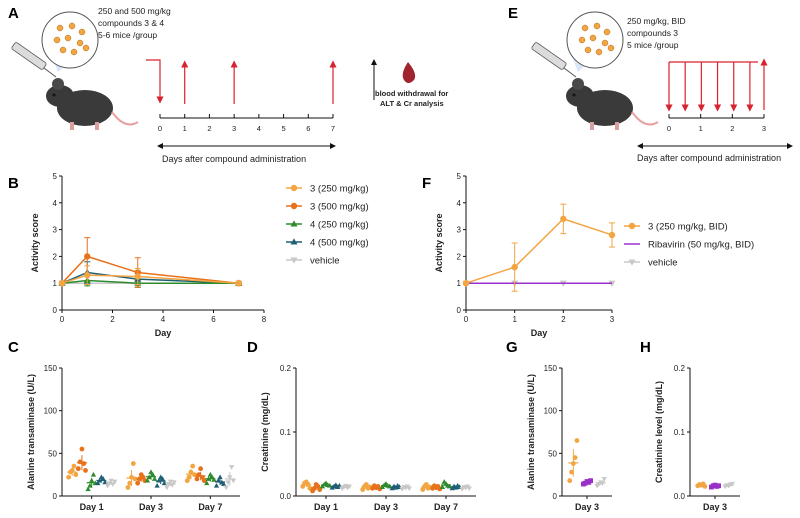 The image size is (800, 518). Describe the element at coordinates (680, 368) in the screenshot. I see `y-tick-label: 0.2` at that location.